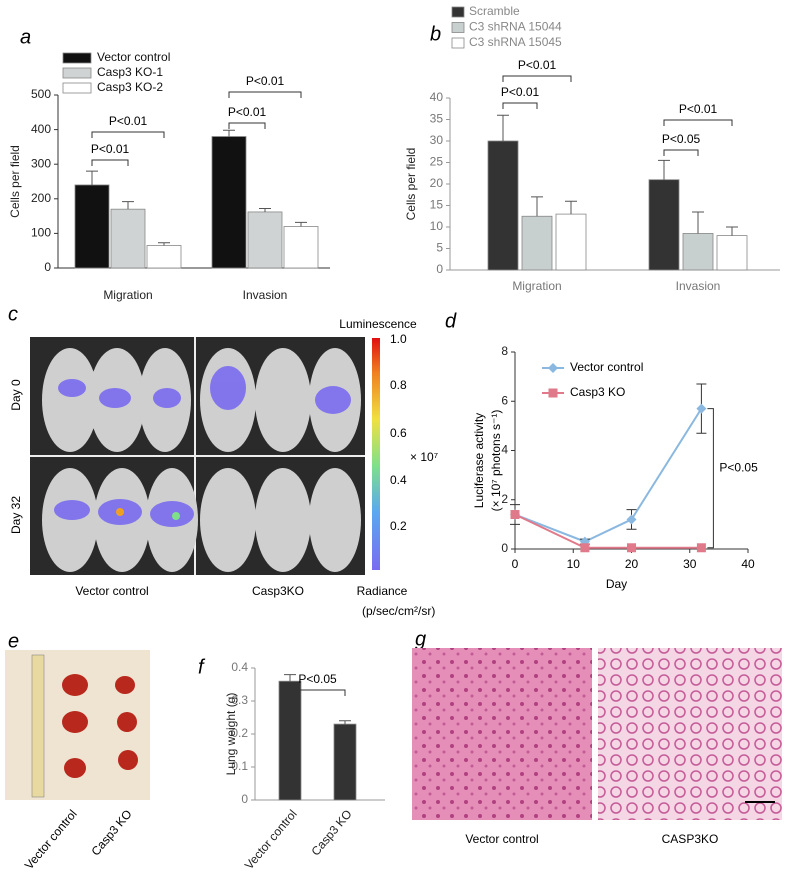 The image size is (787, 873). Describe the element at coordinates (130, 87) in the screenshot. I see `legend-label: Casp3 KO-2` at that location.